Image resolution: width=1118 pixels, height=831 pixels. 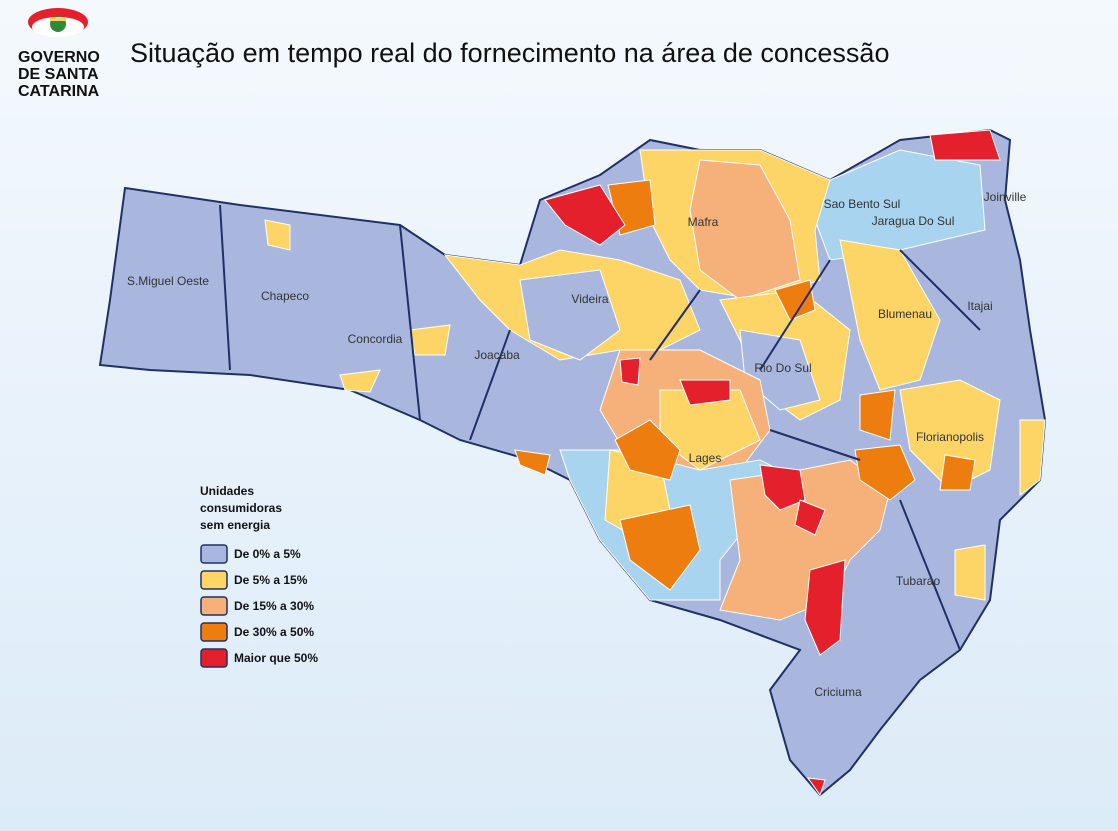 I want to click on legend-label: De 15% a 30%, so click(x=274, y=606).